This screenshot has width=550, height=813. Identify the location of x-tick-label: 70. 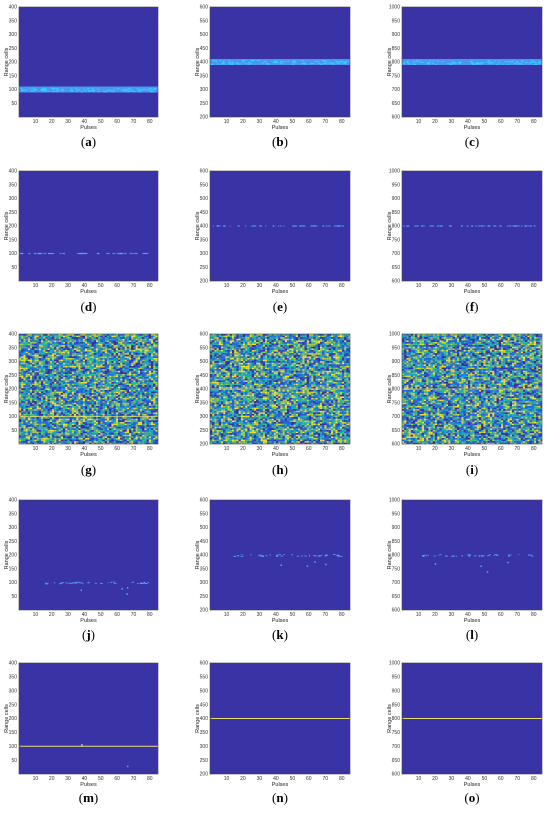
(134, 286).